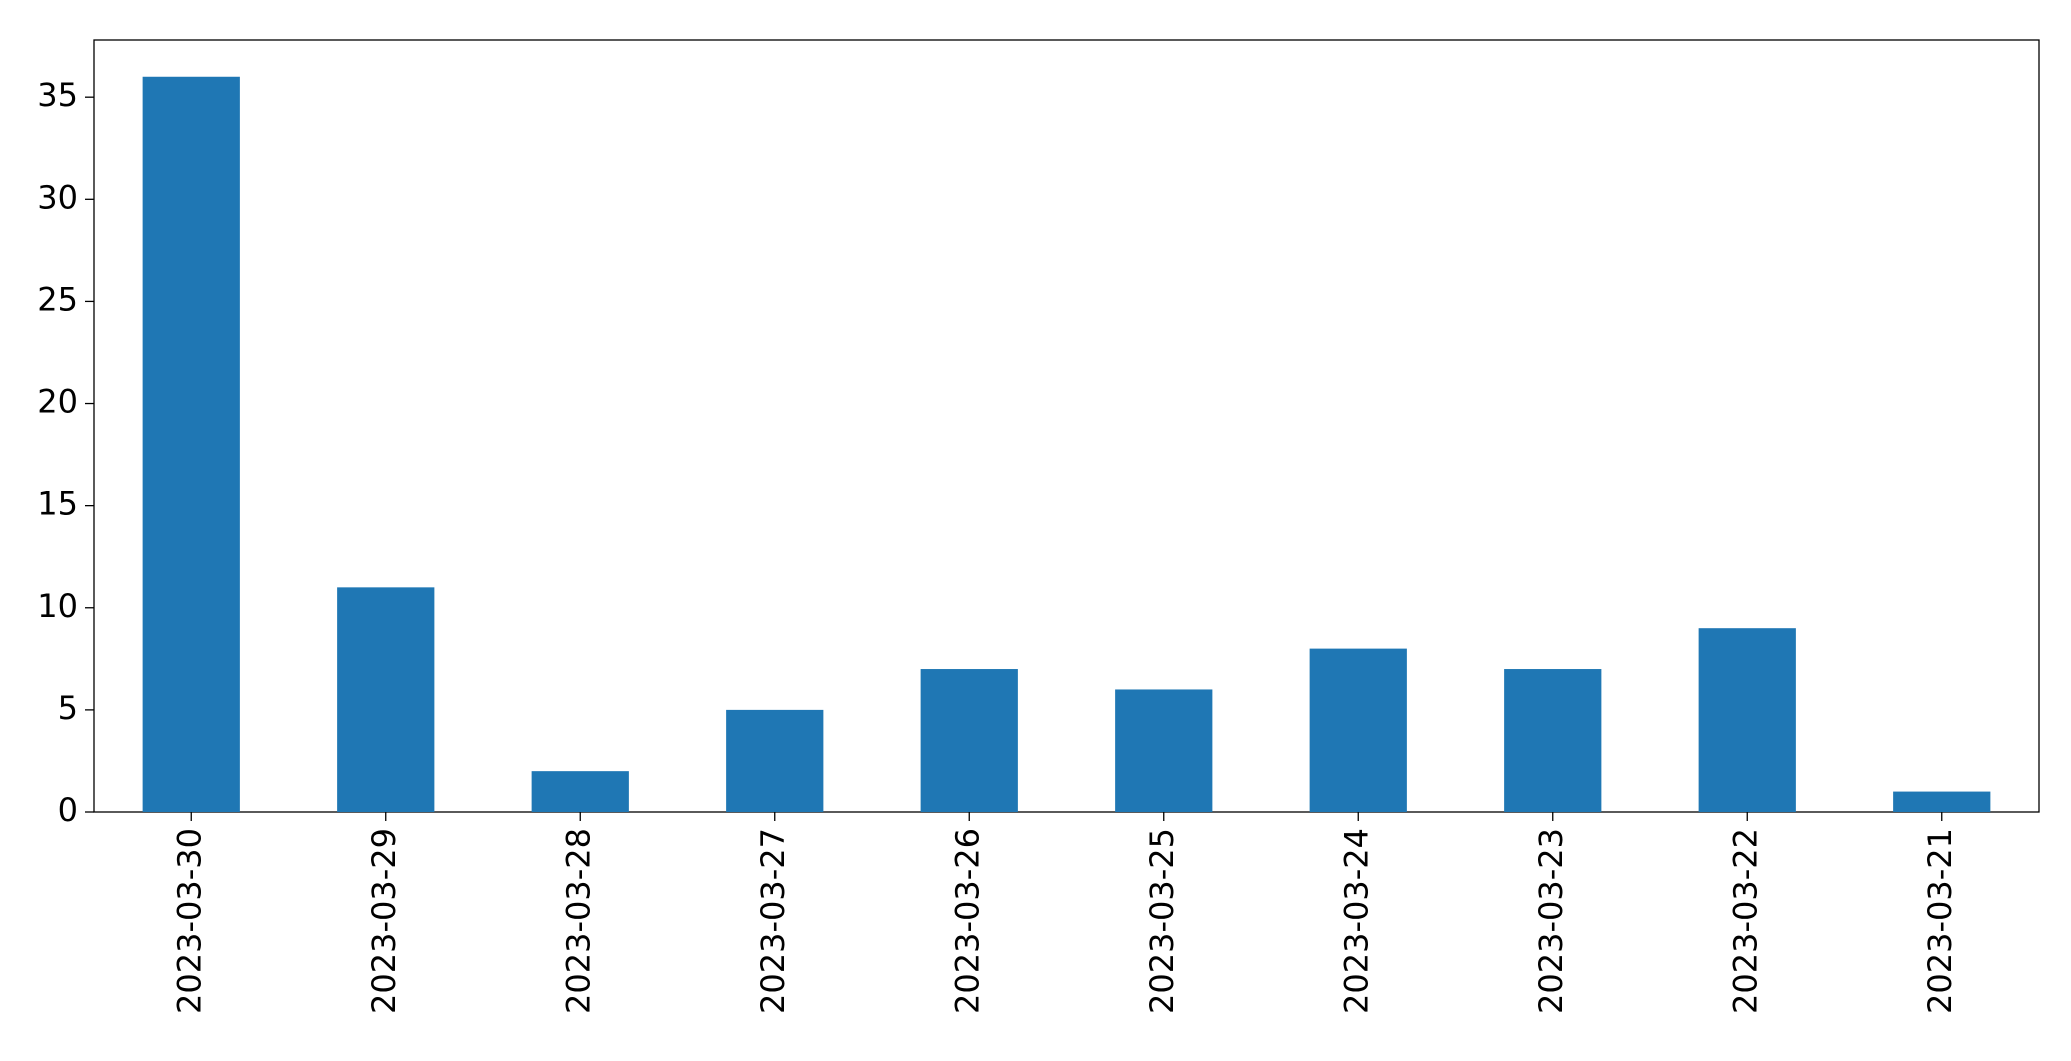  I want to click on y-tick-label: 20, so click(57, 402).